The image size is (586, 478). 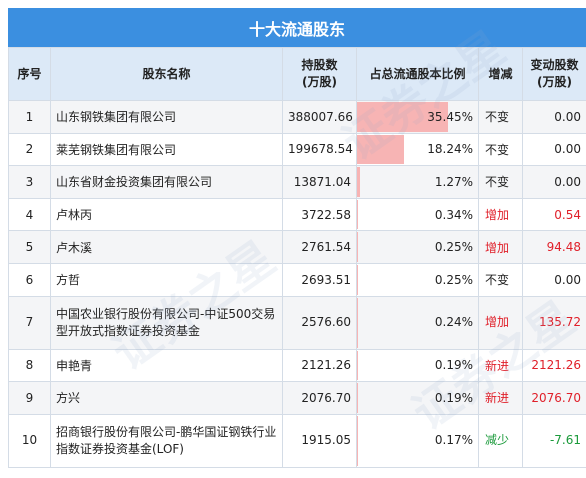 What do you see at coordinates (319, 279) in the screenshot?
I see `shares-held: 2693.51` at bounding box center [319, 279].